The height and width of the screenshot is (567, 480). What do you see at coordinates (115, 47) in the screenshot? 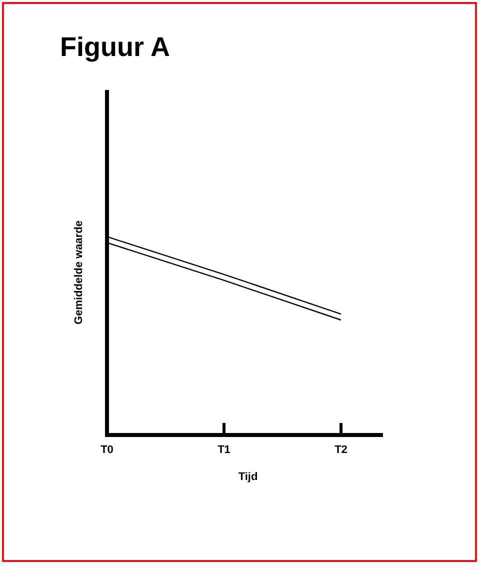
I see `chart-title: Figuur A` at bounding box center [115, 47].